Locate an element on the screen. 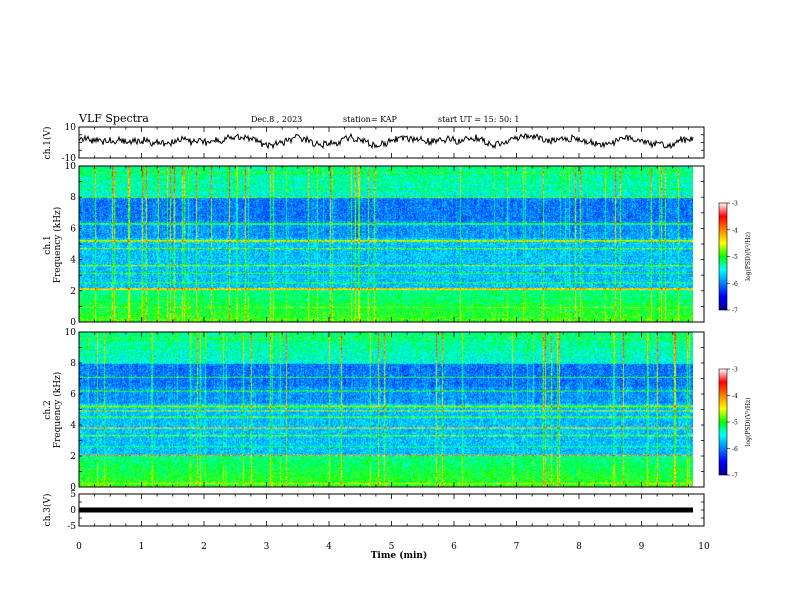  ch2-colorbar-tick--5: -5 is located at coordinates (735, 423).